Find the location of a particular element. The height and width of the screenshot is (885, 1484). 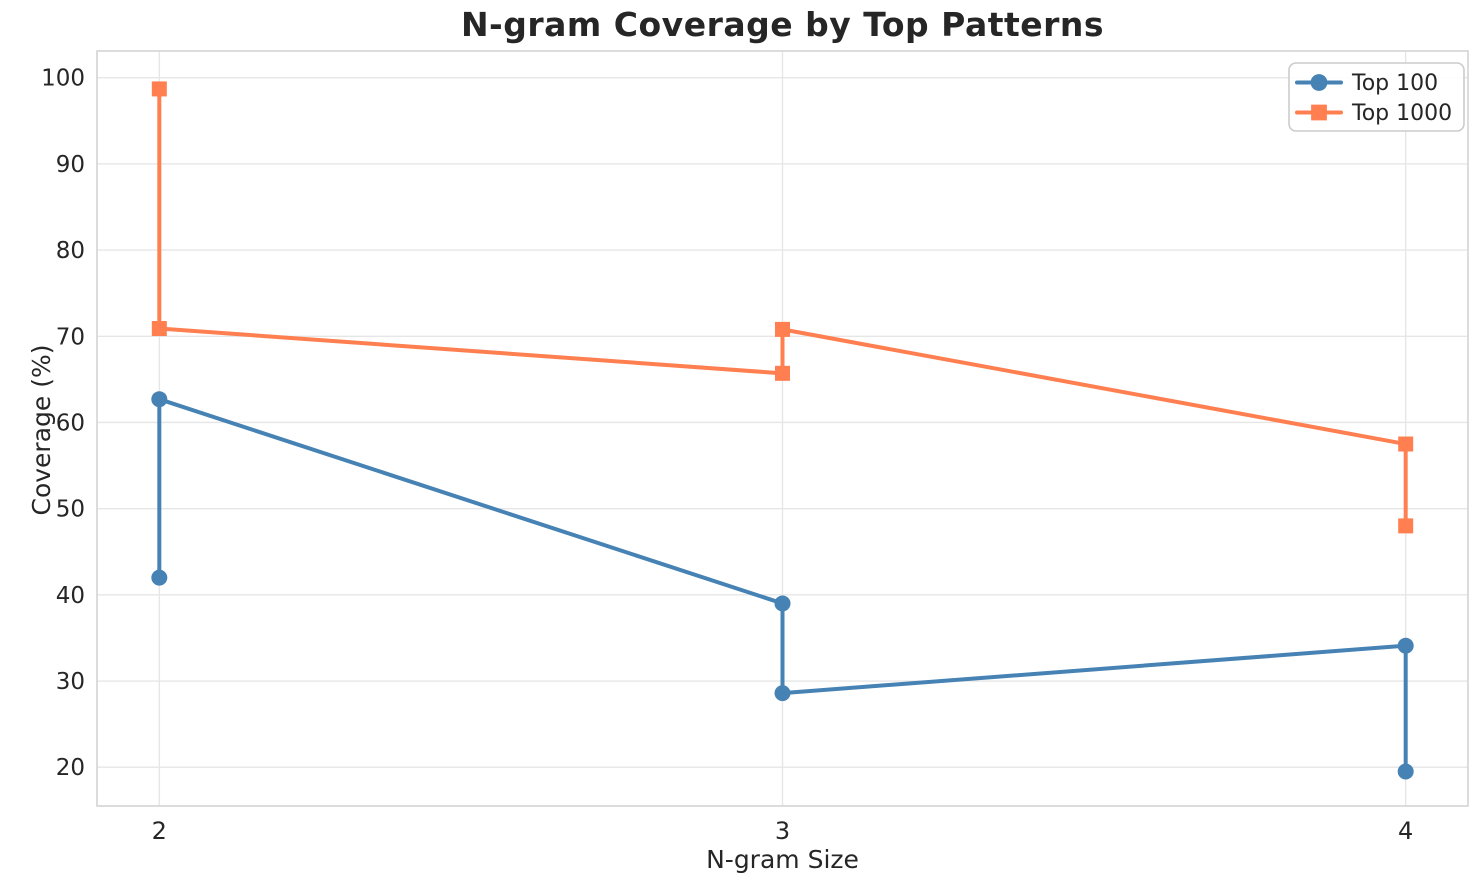

legend-entry: Top 1000 is located at coordinates (1373, 113).